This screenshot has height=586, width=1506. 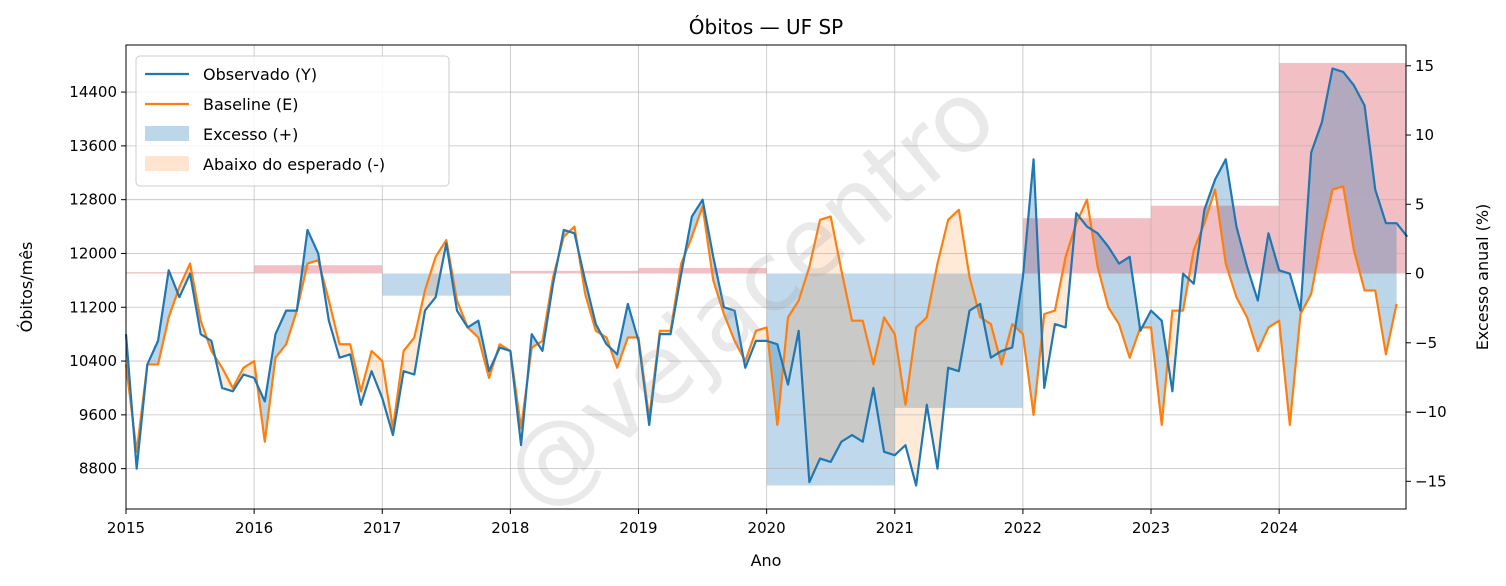 What do you see at coordinates (1482, 277) in the screenshot?
I see `y2-axis-title: Excesso anual (%)` at bounding box center [1482, 277].